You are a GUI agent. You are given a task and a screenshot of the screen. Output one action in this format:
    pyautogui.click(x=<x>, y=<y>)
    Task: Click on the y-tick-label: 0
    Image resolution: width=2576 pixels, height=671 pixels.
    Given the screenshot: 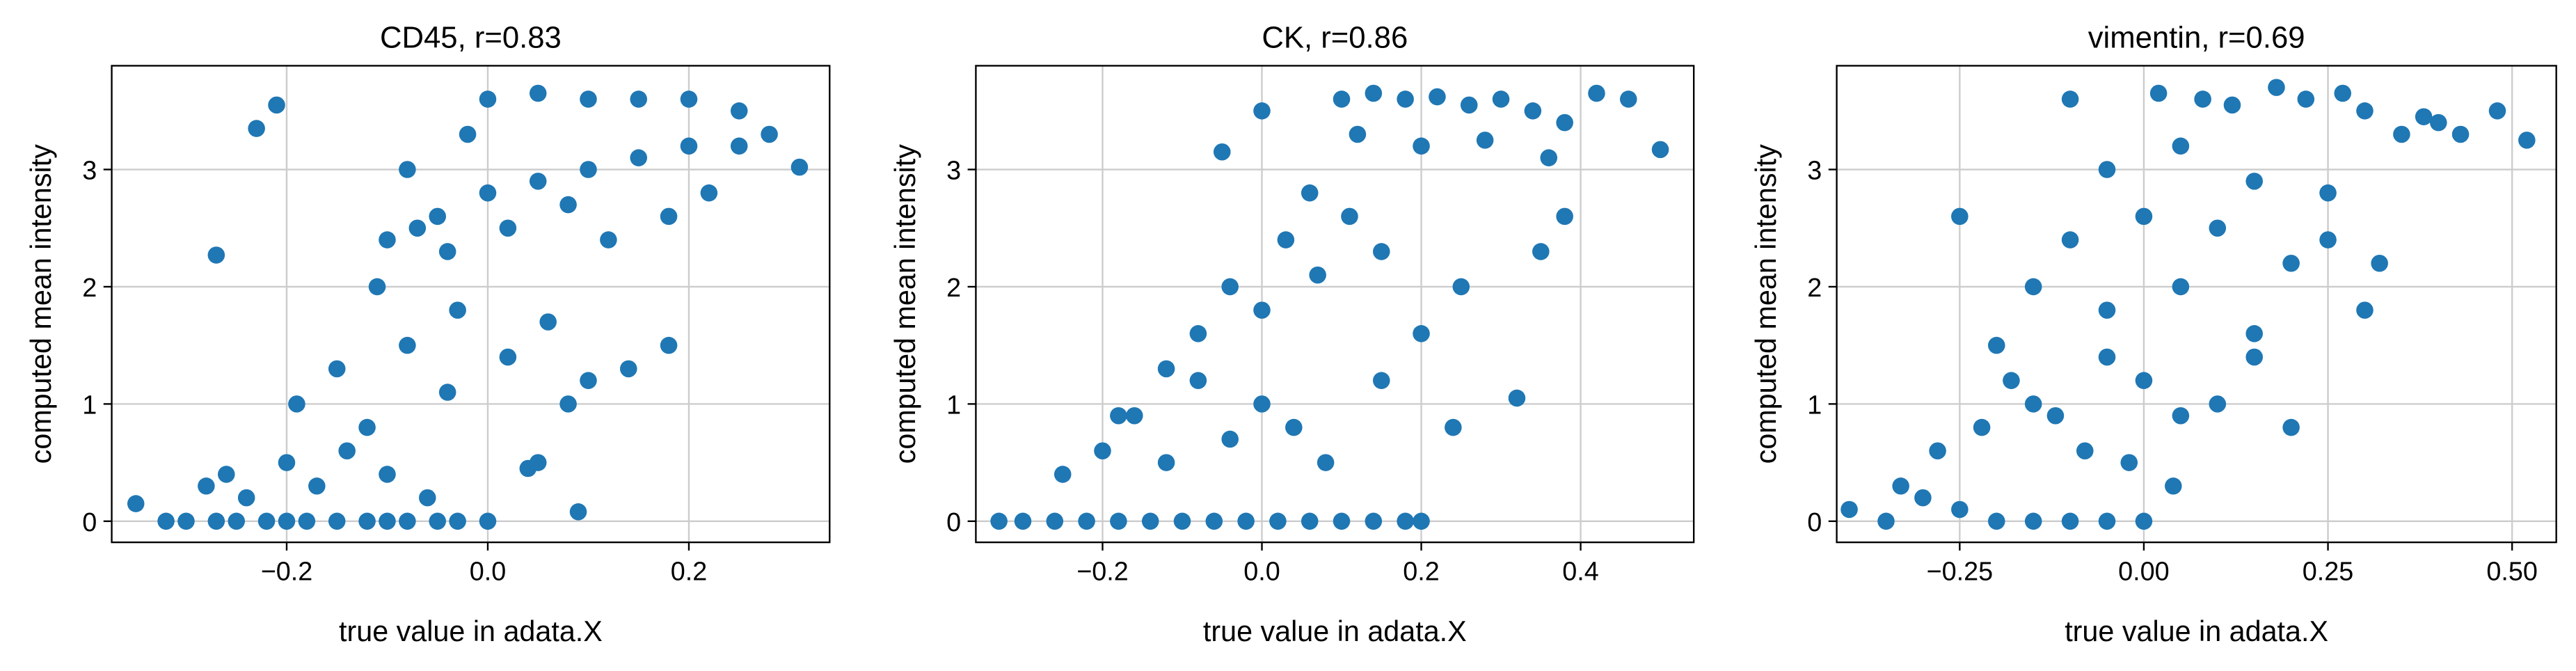 What is the action you would take?
    pyautogui.click(x=89, y=522)
    